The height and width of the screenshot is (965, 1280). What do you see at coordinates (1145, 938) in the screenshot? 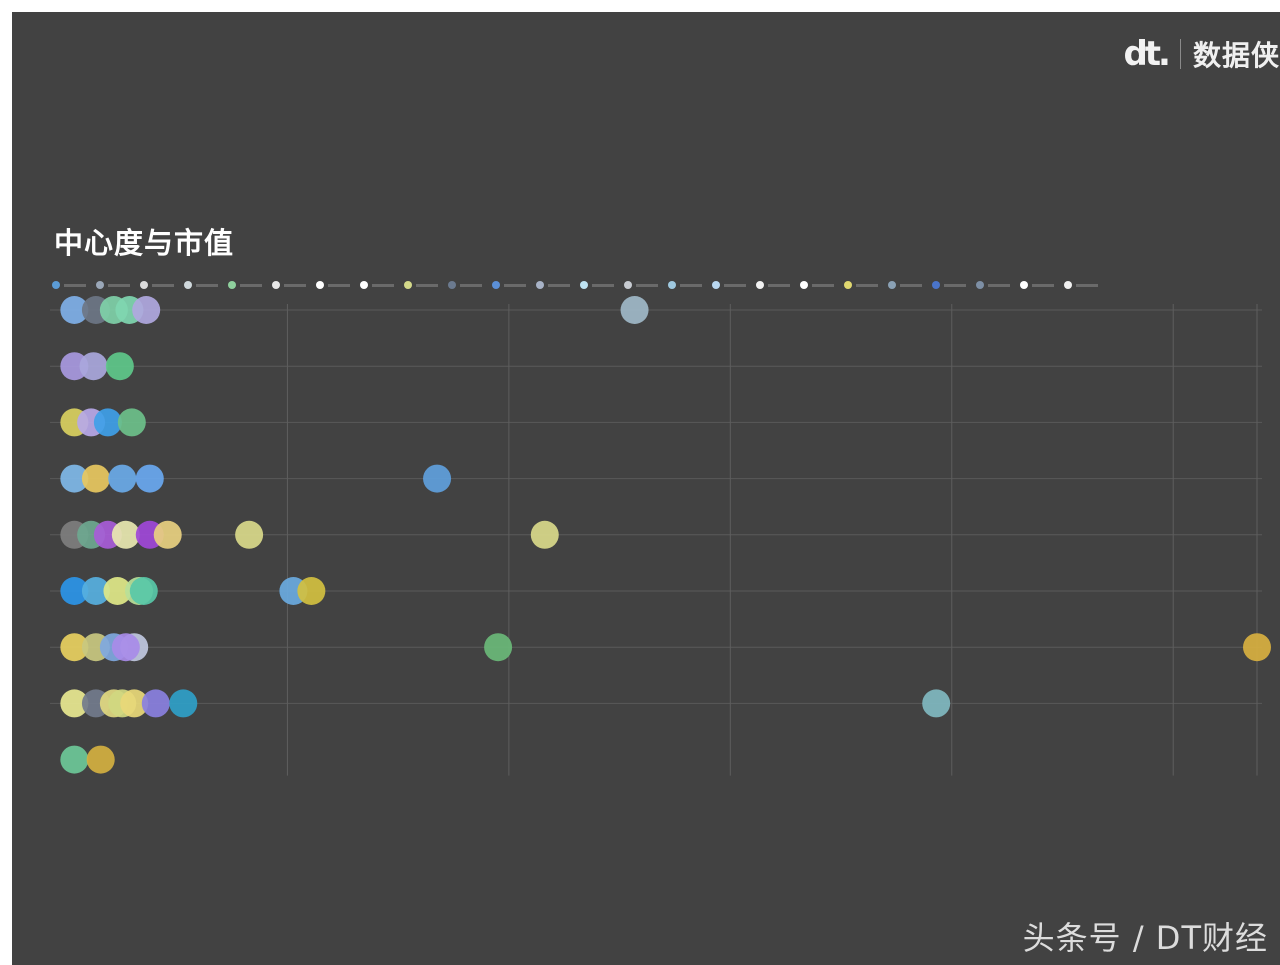
I see `watermark: 头条号 / DT财经` at bounding box center [1145, 938].